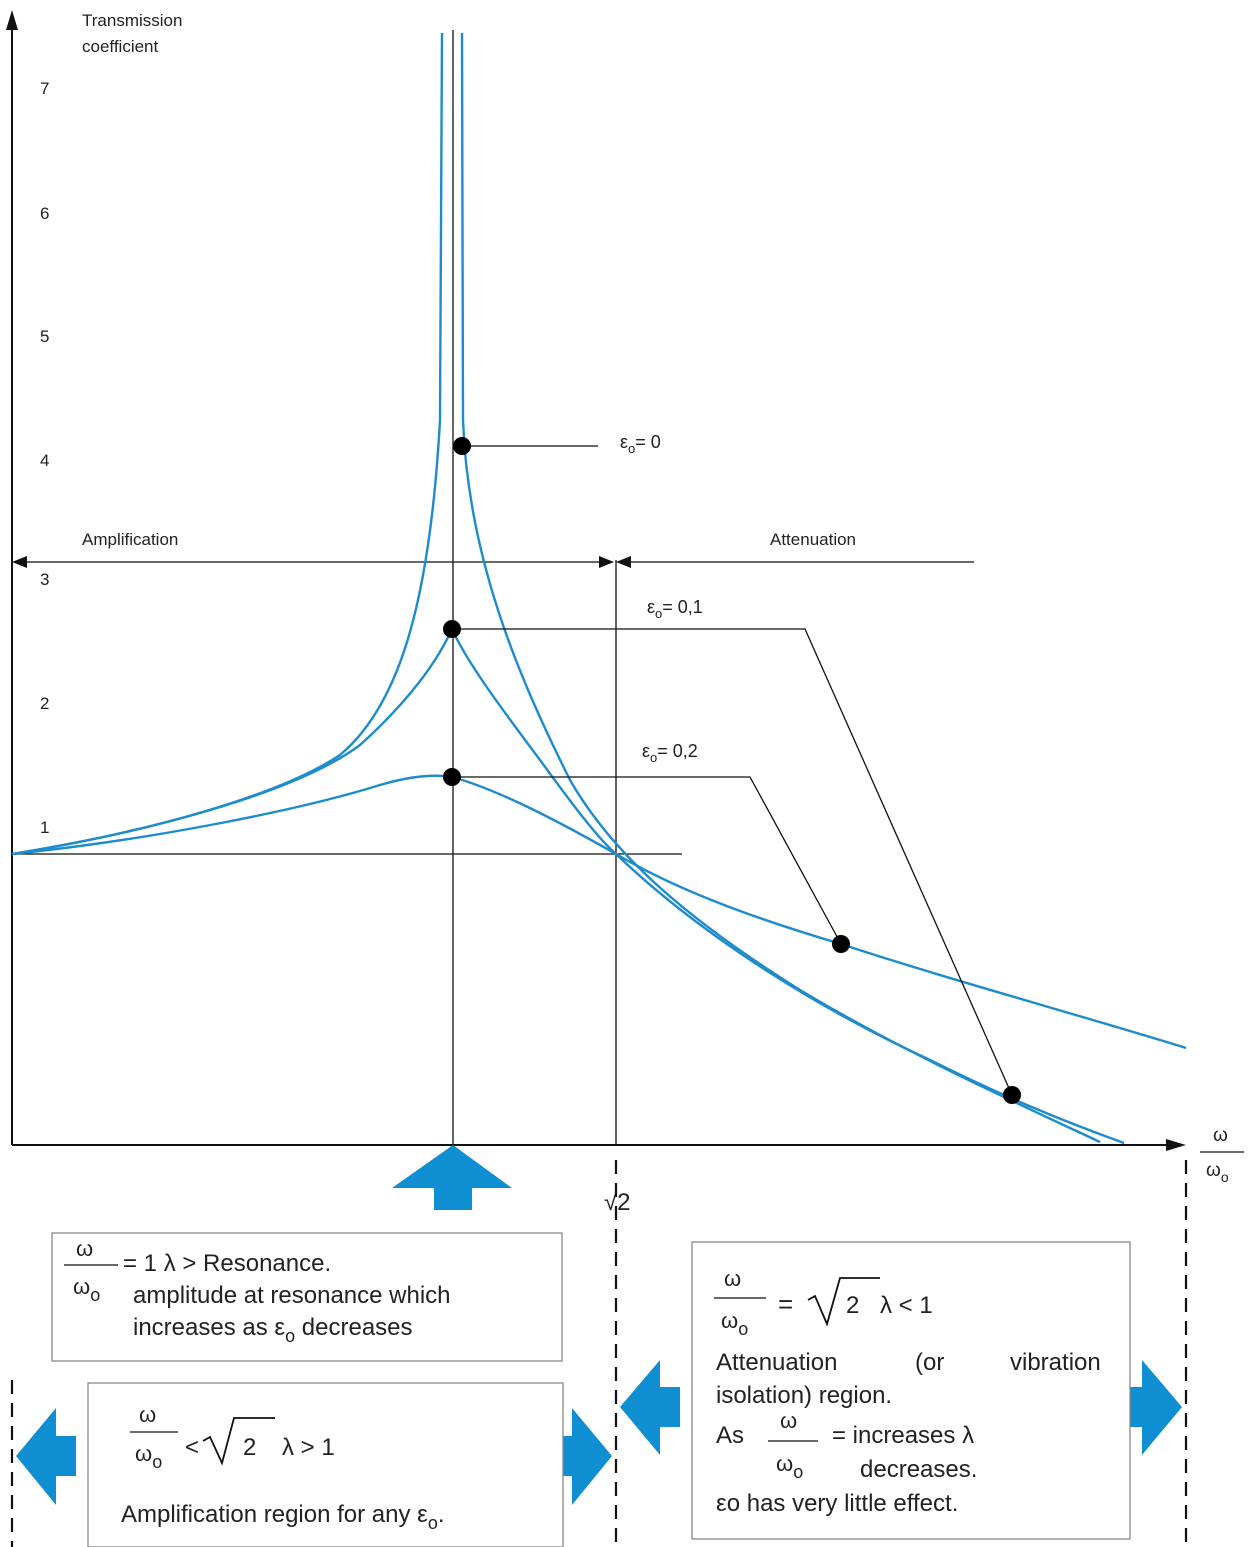 The width and height of the screenshot is (1258, 1547). Describe the element at coordinates (274, 1514) in the screenshot. I see `amplification-body-text: Amplification region for any ε` at that location.